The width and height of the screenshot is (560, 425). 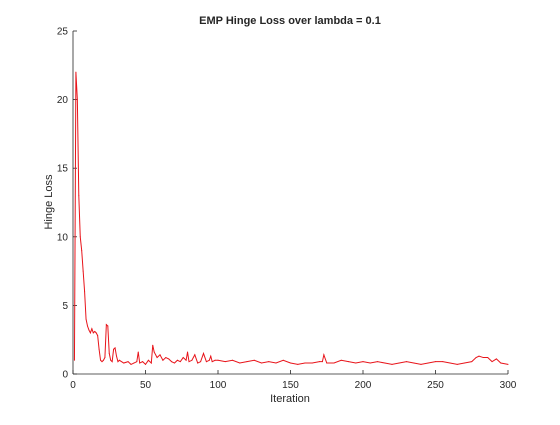 What do you see at coordinates (65, 375) in the screenshot?
I see `y-tick-label: 0` at bounding box center [65, 375].